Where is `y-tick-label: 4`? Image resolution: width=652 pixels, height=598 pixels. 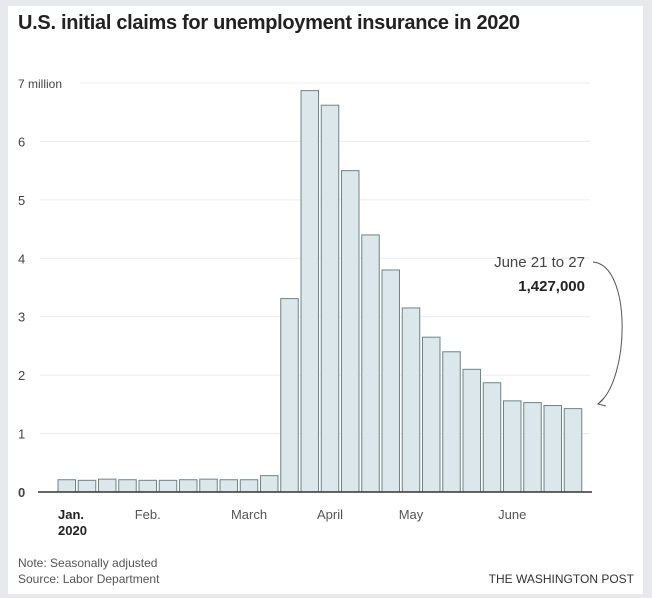
y-tick-label: 4 is located at coordinates (21, 258).